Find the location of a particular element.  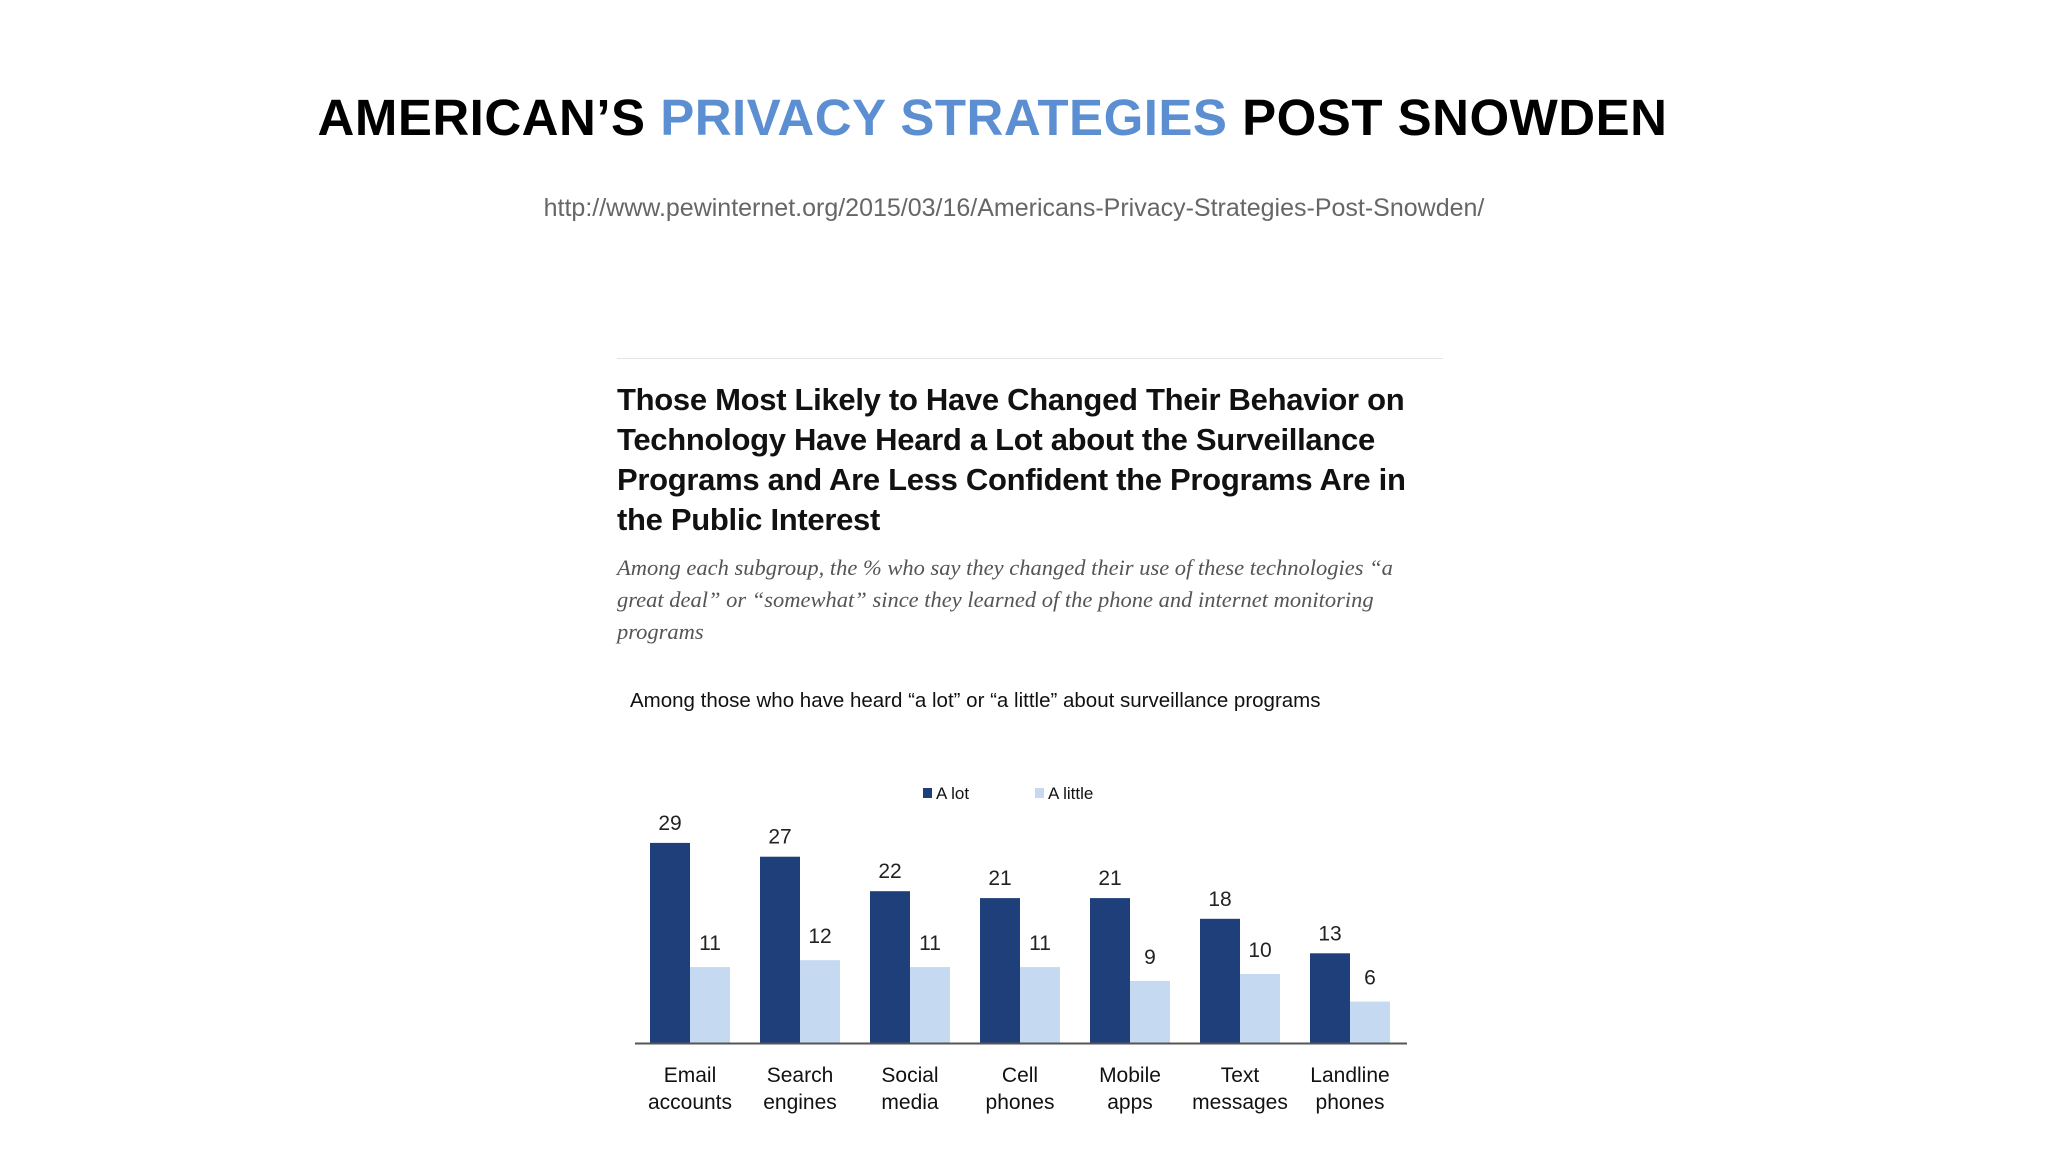

category-label-4-0: Mobile is located at coordinates (1130, 1075).